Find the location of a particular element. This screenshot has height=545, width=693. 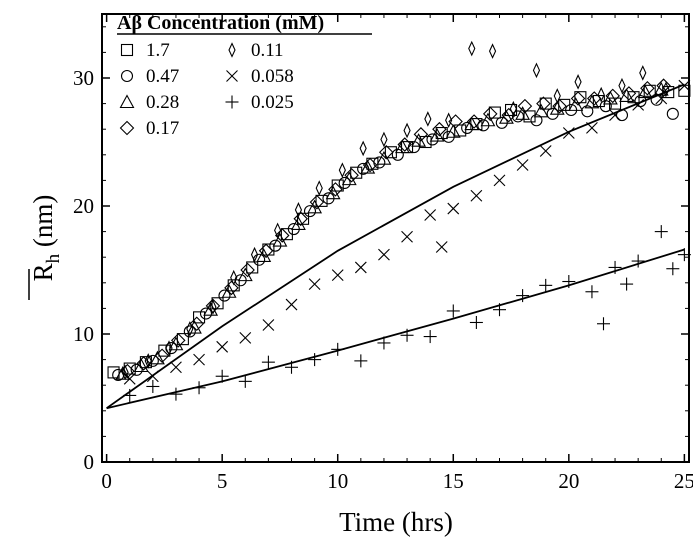

x-tick-label: 10 is located at coordinates (337, 481).